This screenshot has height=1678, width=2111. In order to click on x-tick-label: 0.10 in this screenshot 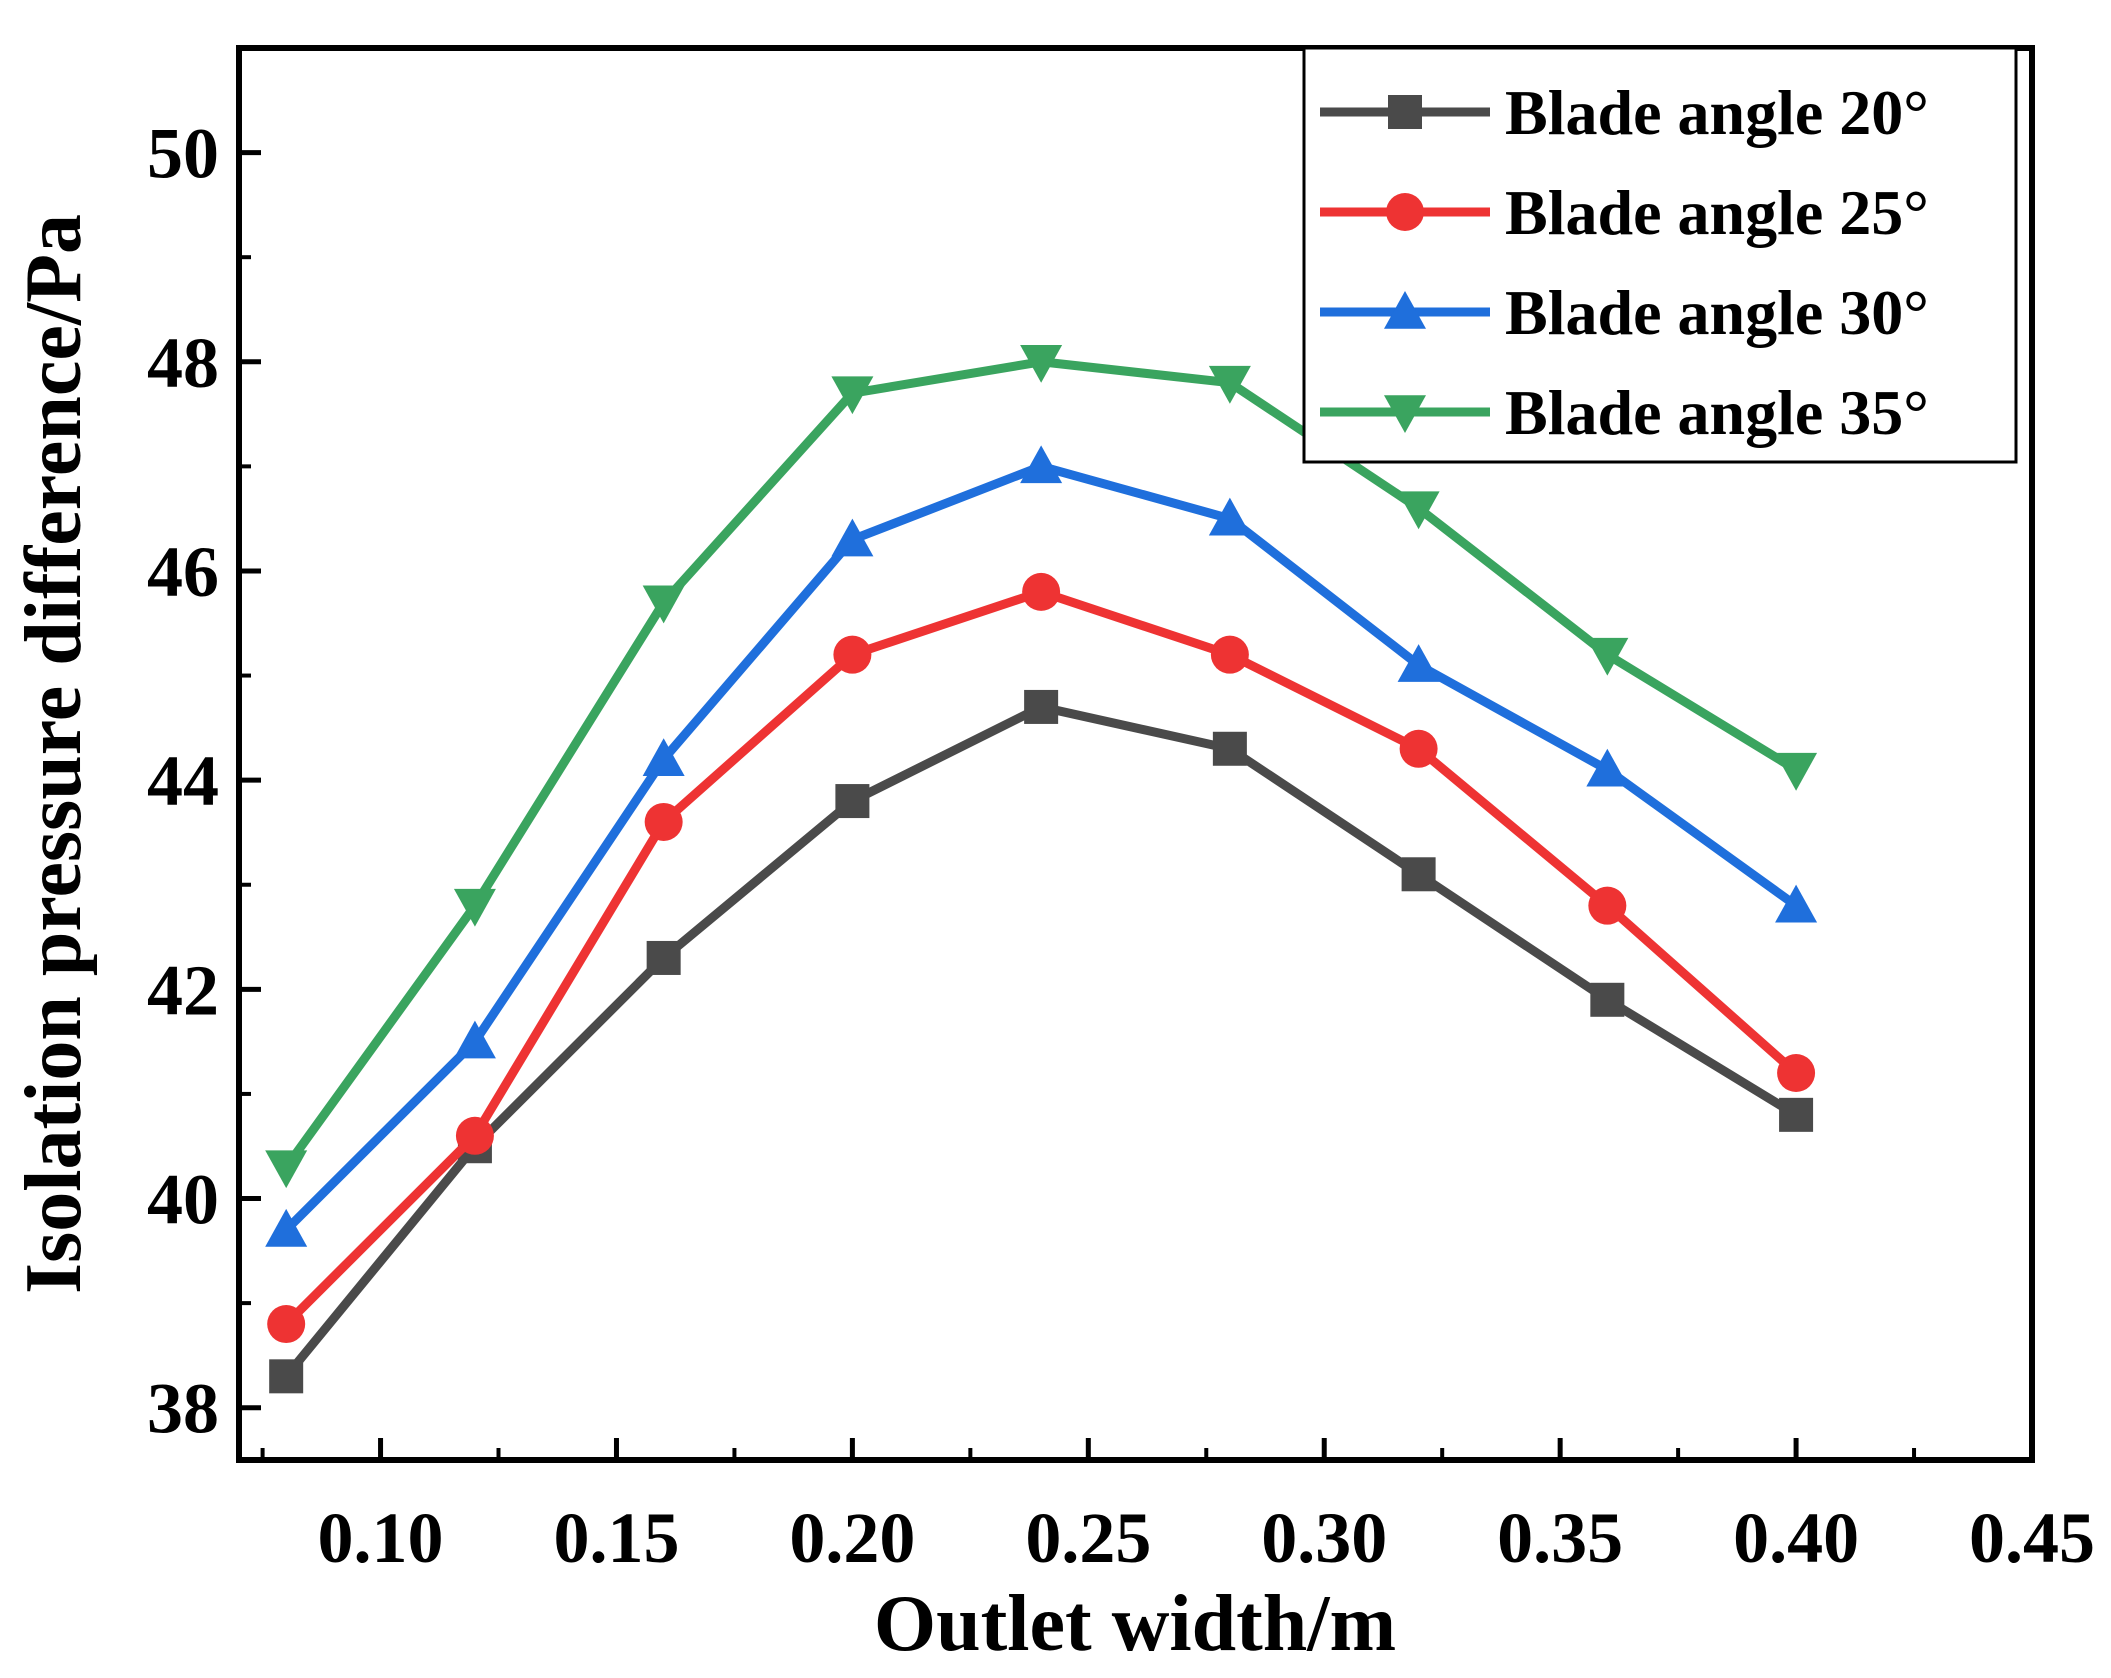, I will do `click(381, 1538)`.